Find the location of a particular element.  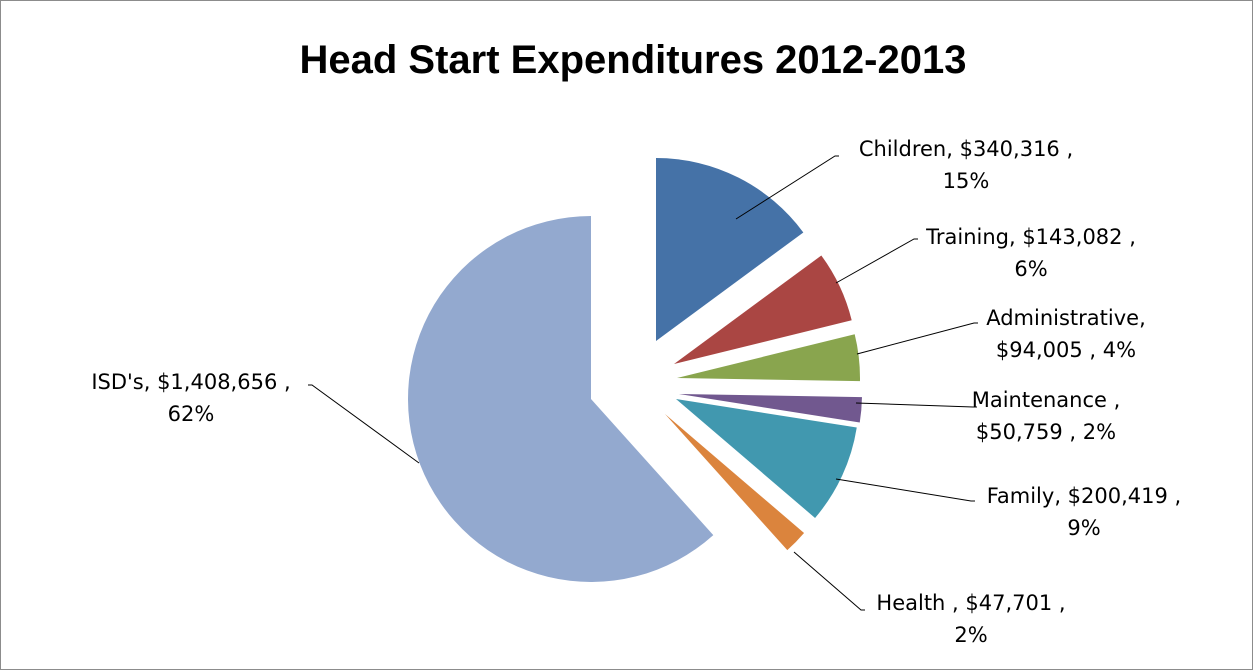

data-label-line-2: $50,759 , 2% is located at coordinates (1046, 432).